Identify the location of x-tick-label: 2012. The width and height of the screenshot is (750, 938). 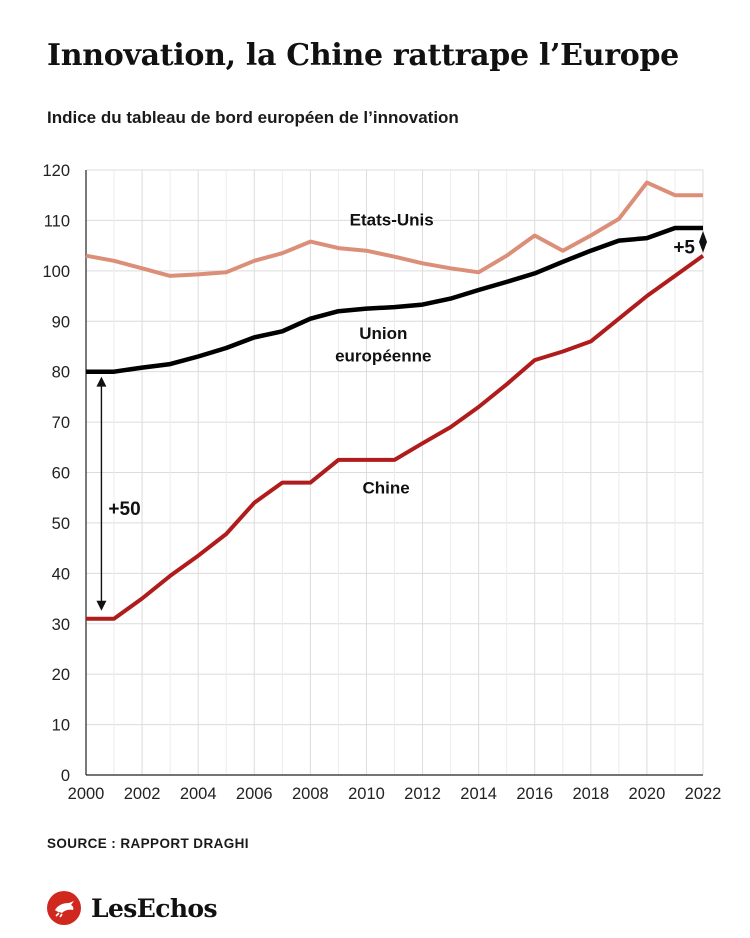
(422, 794).